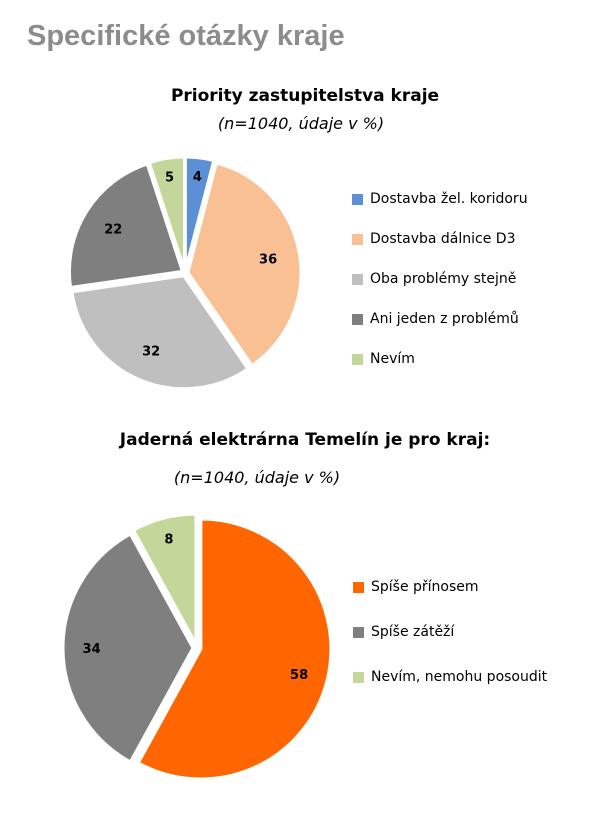 The width and height of the screenshot is (610, 814). I want to click on legend-item: Spíše přínosem, so click(416, 587).